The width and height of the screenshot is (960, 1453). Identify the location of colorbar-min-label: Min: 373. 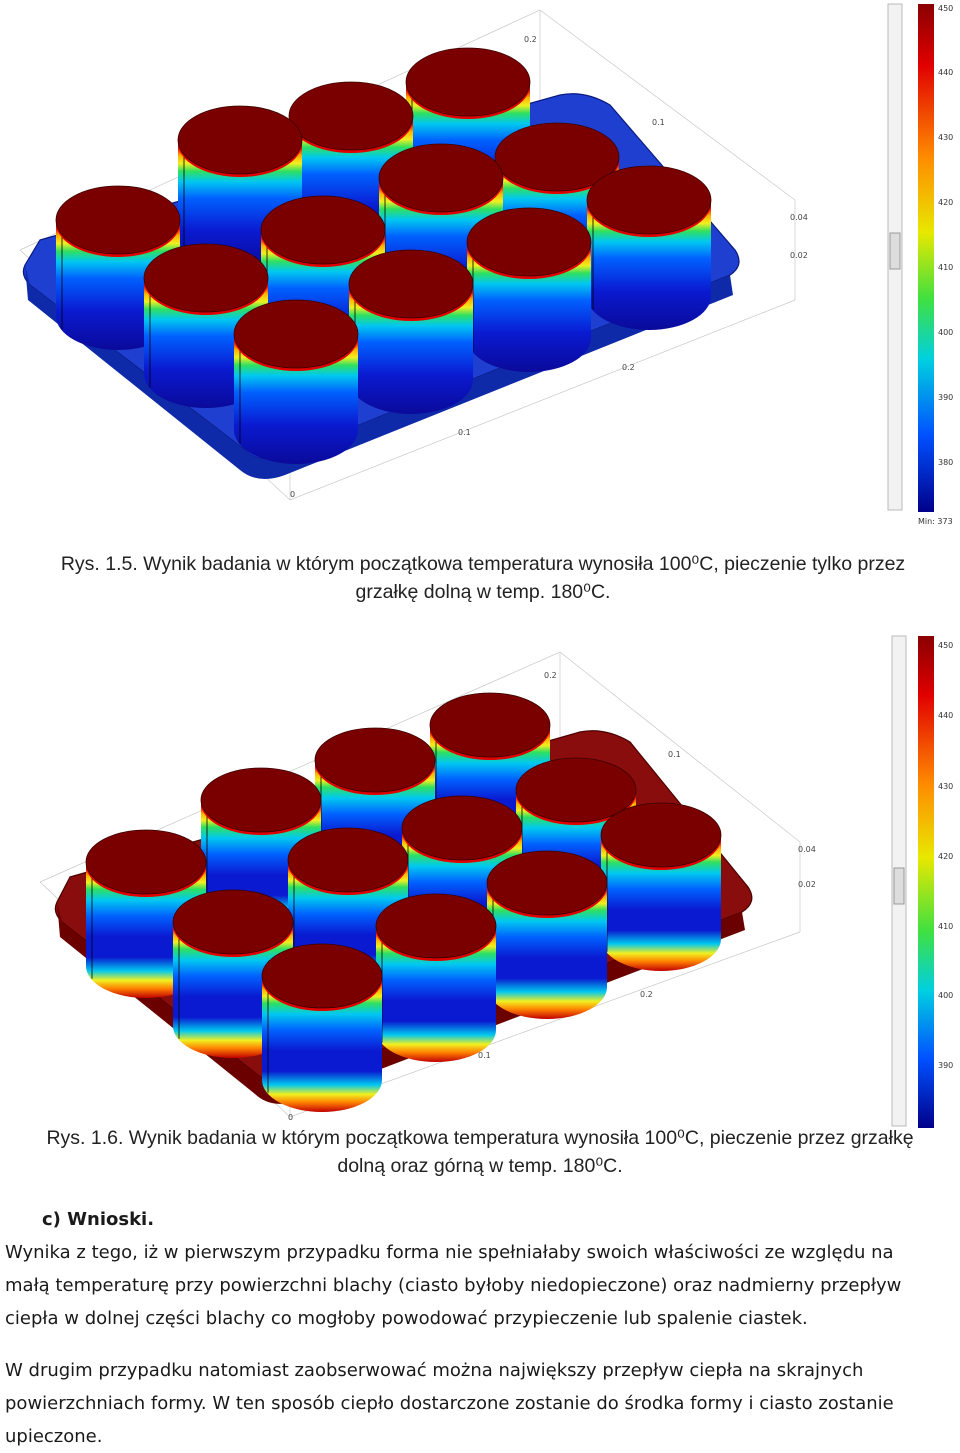
(935, 521).